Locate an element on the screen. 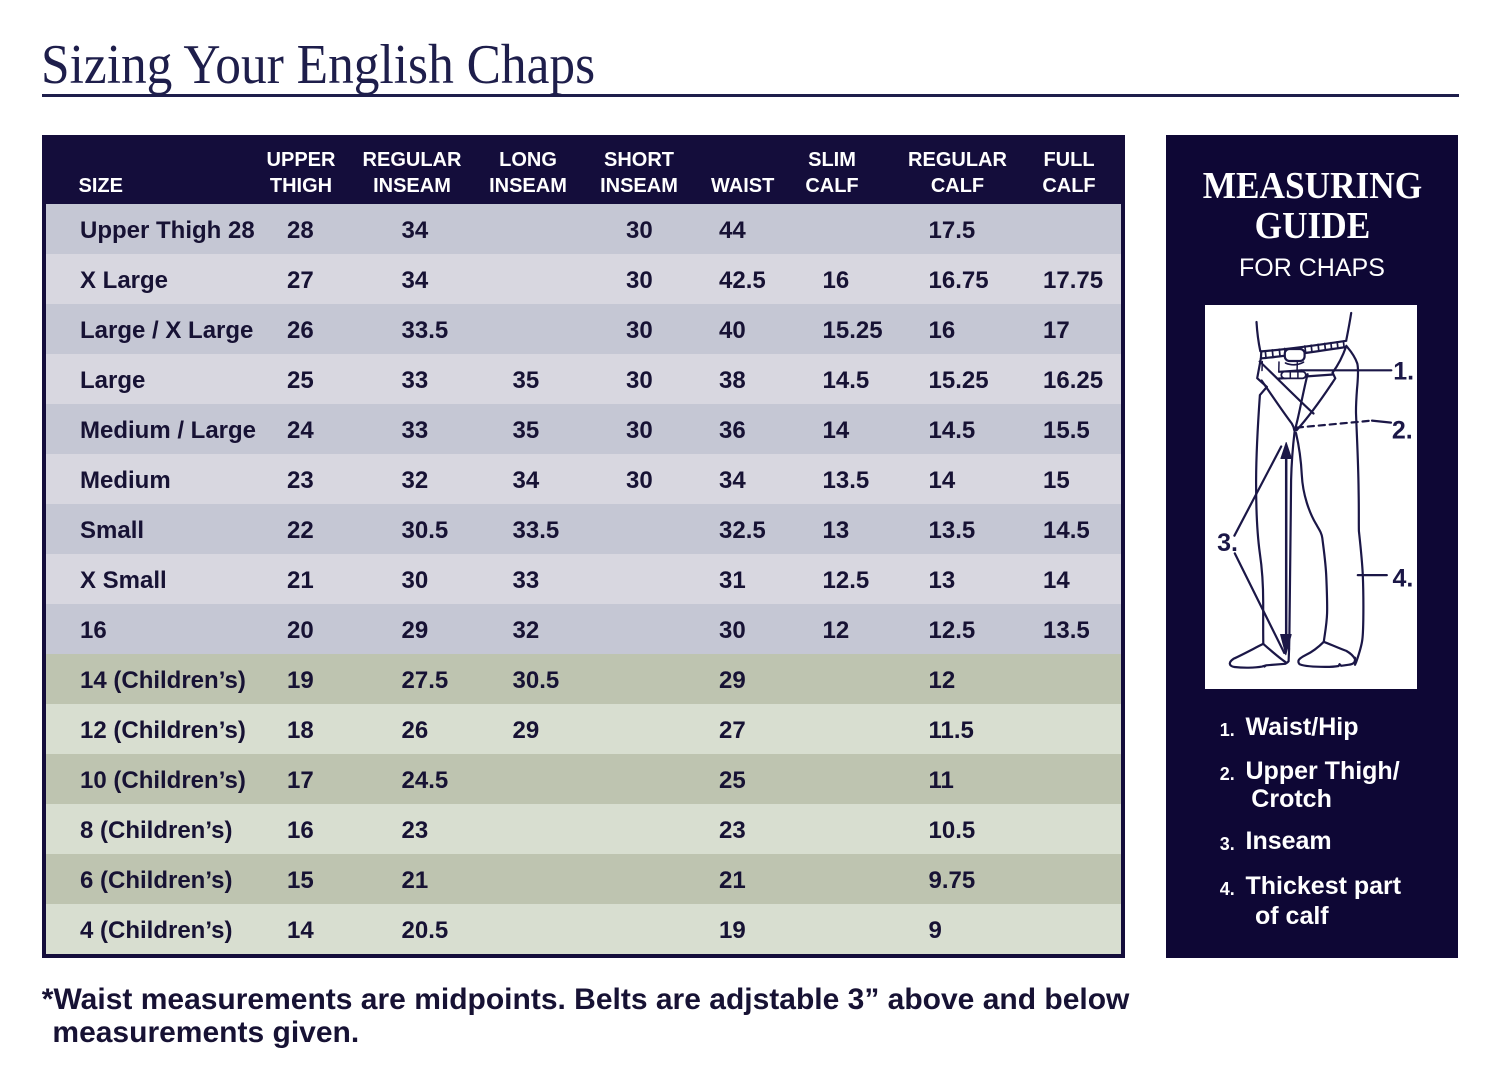 This screenshot has height=1085, width=1500. svg-text: 2. is located at coordinates (1402, 430).